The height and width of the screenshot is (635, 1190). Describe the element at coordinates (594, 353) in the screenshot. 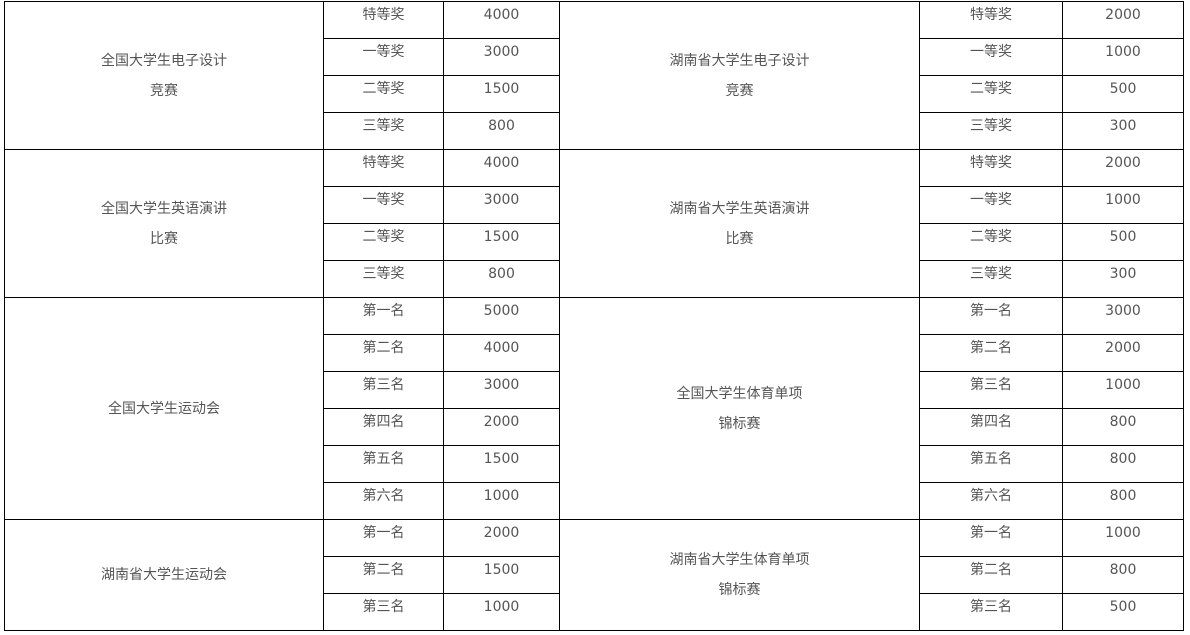

I see `table-row: 第二名 4000 第二名 2000` at that location.